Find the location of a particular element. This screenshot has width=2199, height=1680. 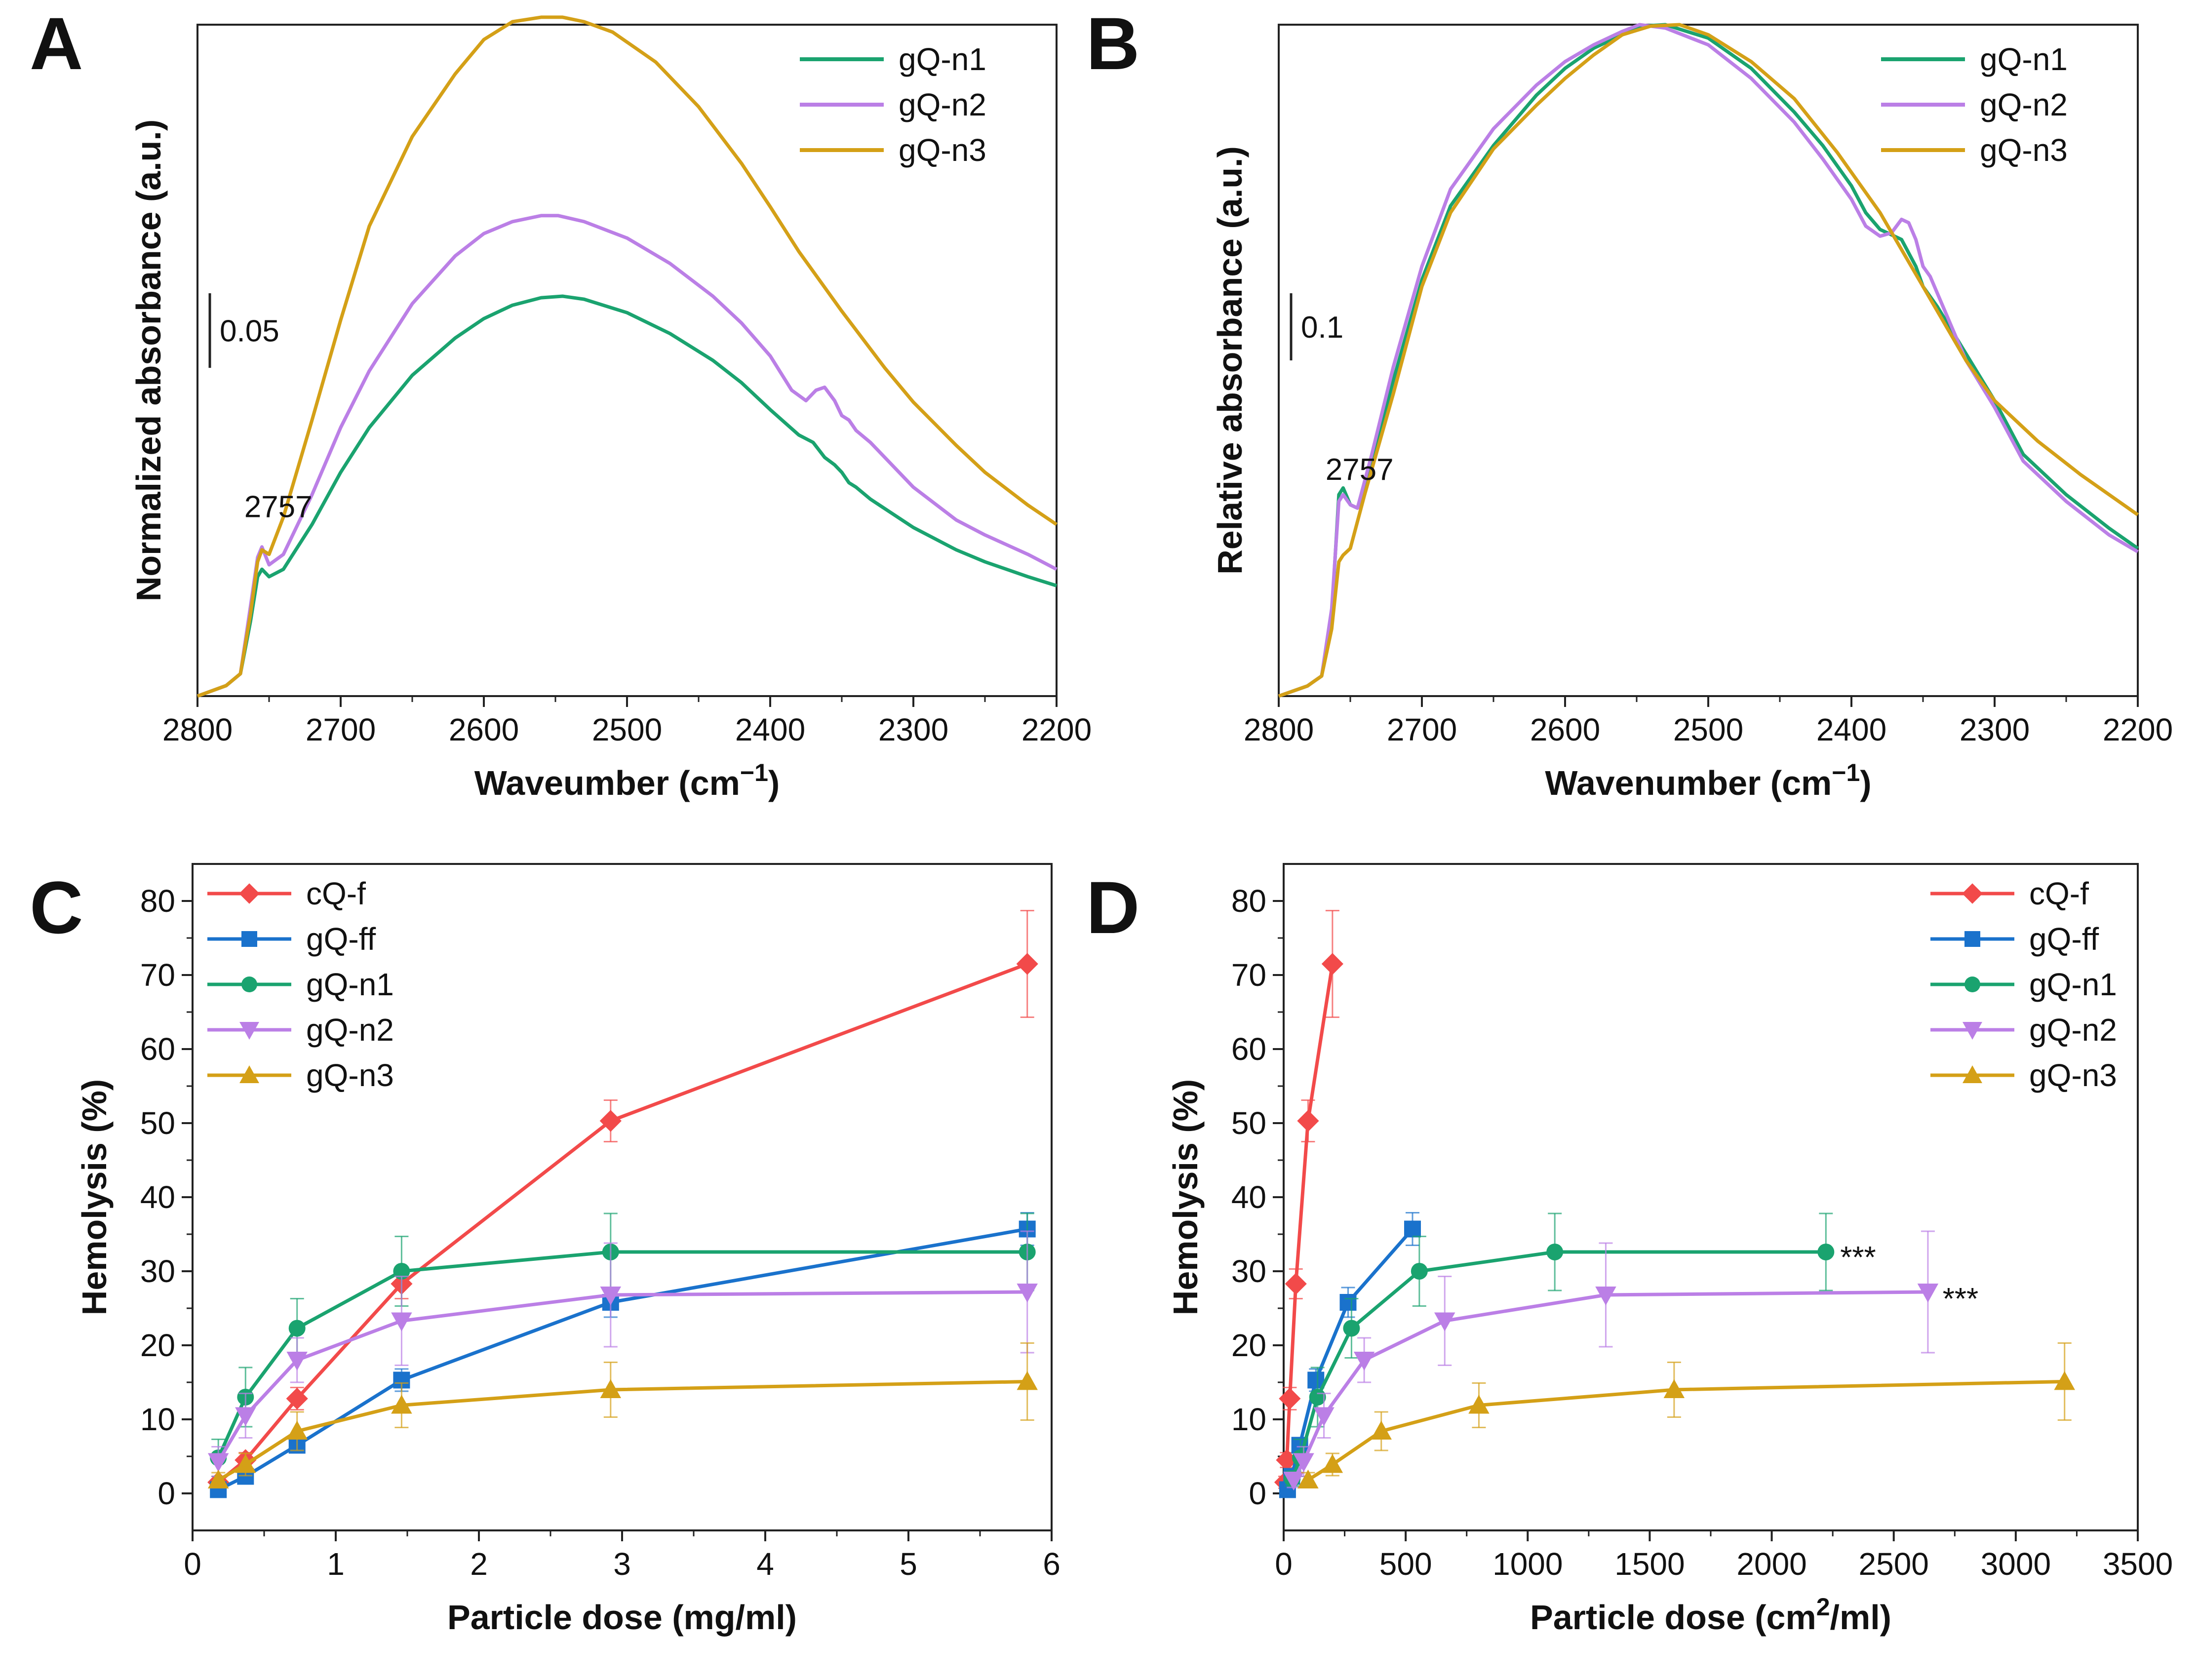

x-tick-label-A: 2500 is located at coordinates (627, 729).